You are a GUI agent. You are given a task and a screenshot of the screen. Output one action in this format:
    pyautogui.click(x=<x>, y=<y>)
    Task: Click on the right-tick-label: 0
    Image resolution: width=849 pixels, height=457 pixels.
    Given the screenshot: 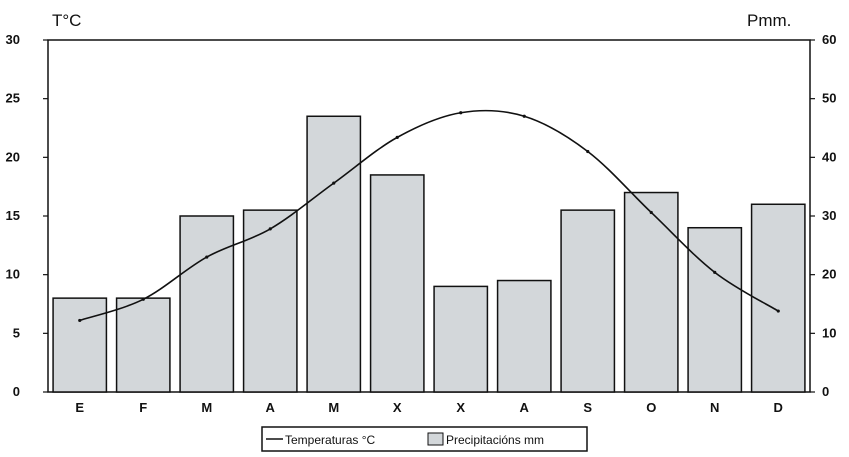 What is the action you would take?
    pyautogui.click(x=825, y=391)
    